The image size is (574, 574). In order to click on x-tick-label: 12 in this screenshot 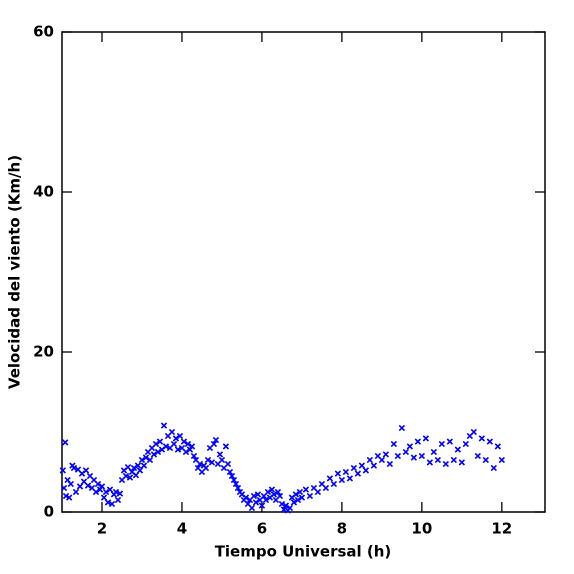, I will do `click(501, 529)`.